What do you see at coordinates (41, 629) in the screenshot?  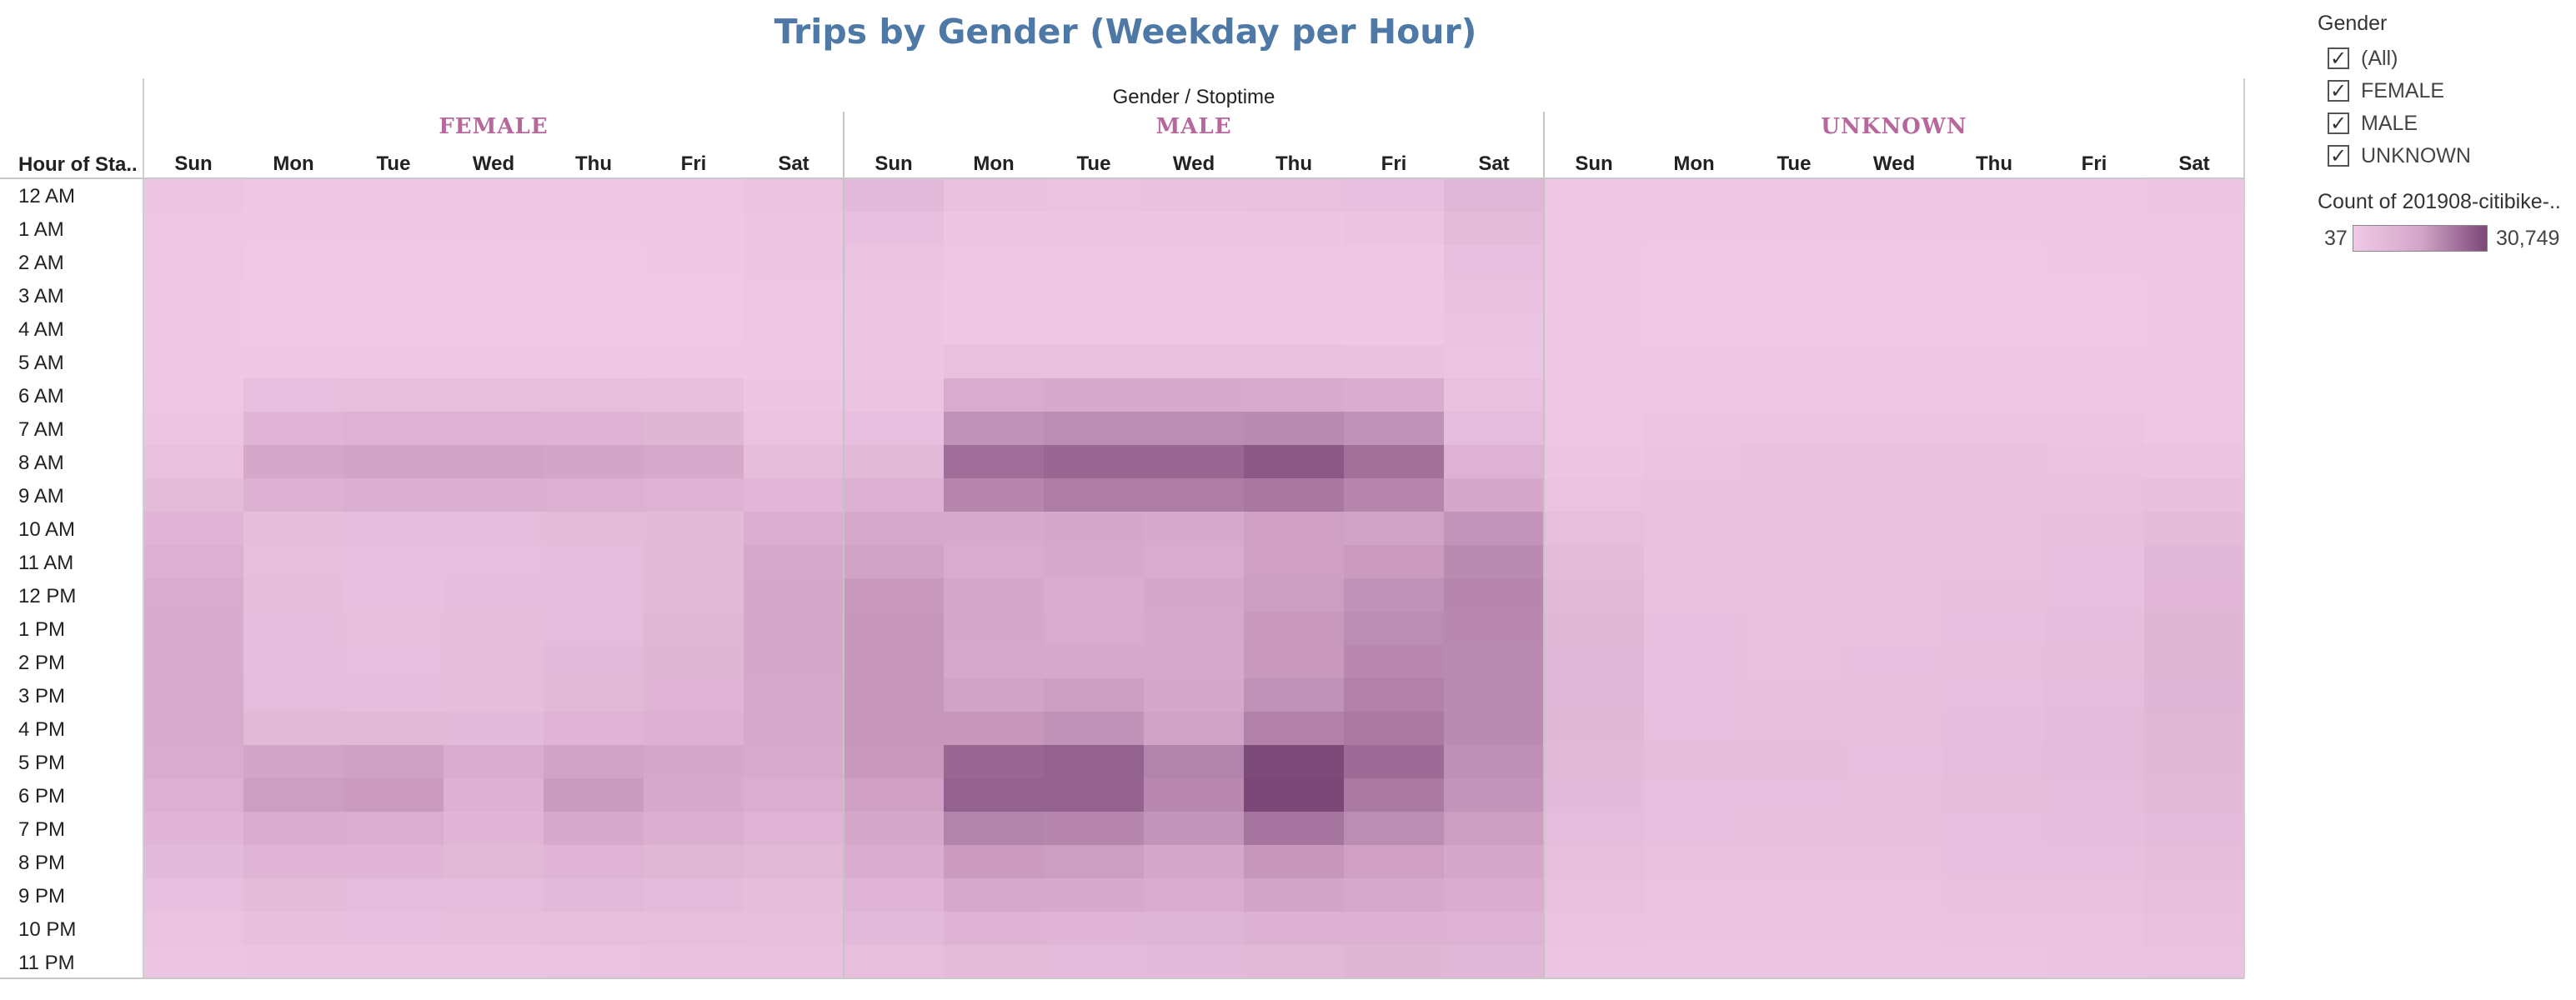 I see `hour-label: 1 PM` at bounding box center [41, 629].